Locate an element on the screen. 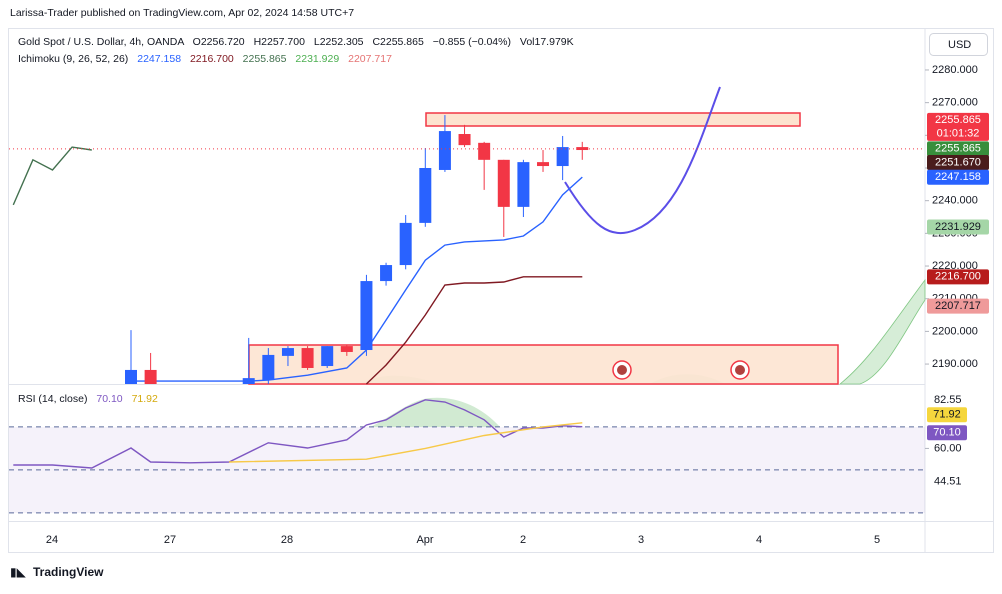  price-badge-label: 2247.158 is located at coordinates (958, 177).